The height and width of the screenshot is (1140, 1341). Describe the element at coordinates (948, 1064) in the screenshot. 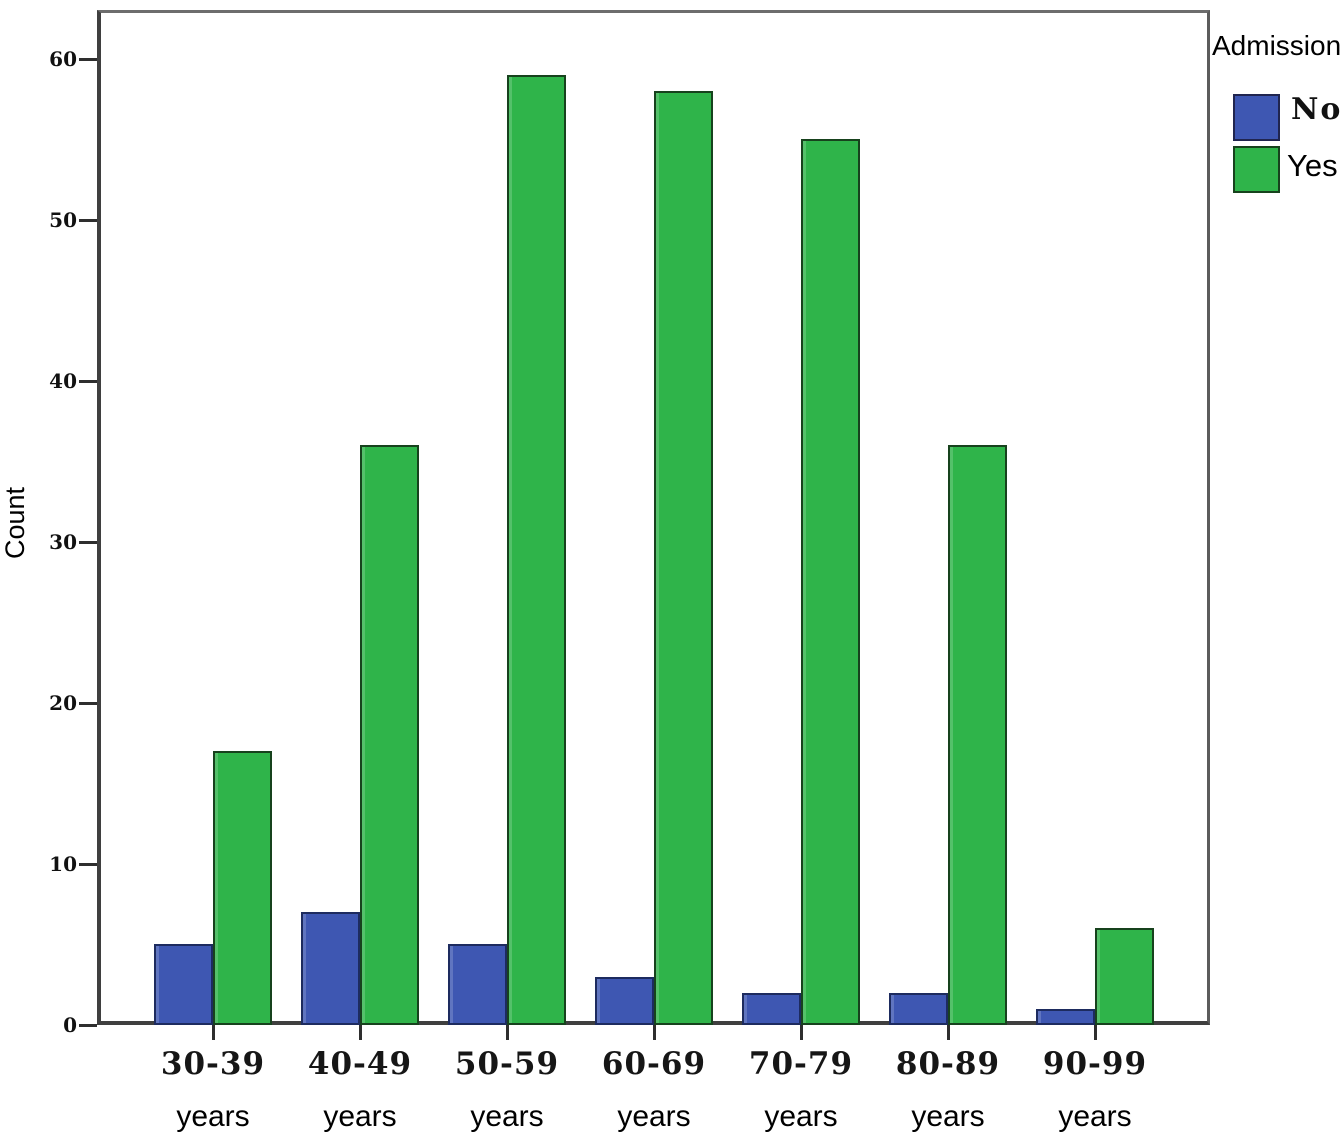

I see `x-category-label-80-89: 80-89` at that location.